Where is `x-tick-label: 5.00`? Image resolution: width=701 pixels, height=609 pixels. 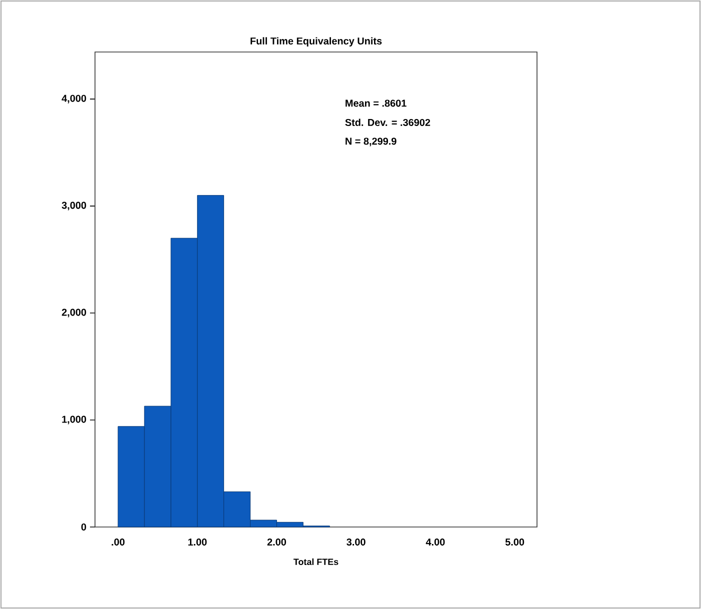
x-tick-label: 5.00 is located at coordinates (514, 542).